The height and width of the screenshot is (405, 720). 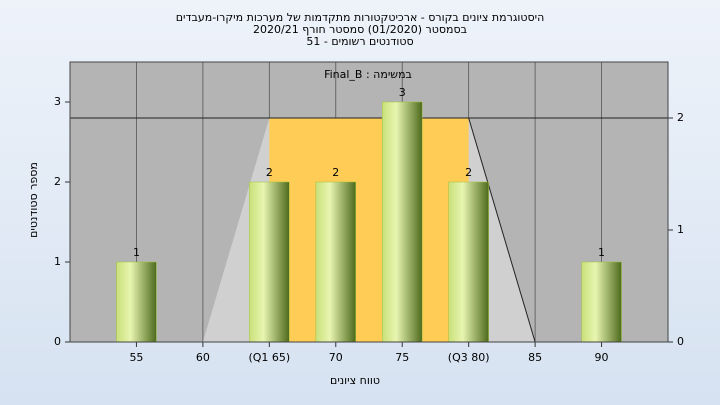 I want to click on y2-tick-label: 2, so click(x=680, y=117).